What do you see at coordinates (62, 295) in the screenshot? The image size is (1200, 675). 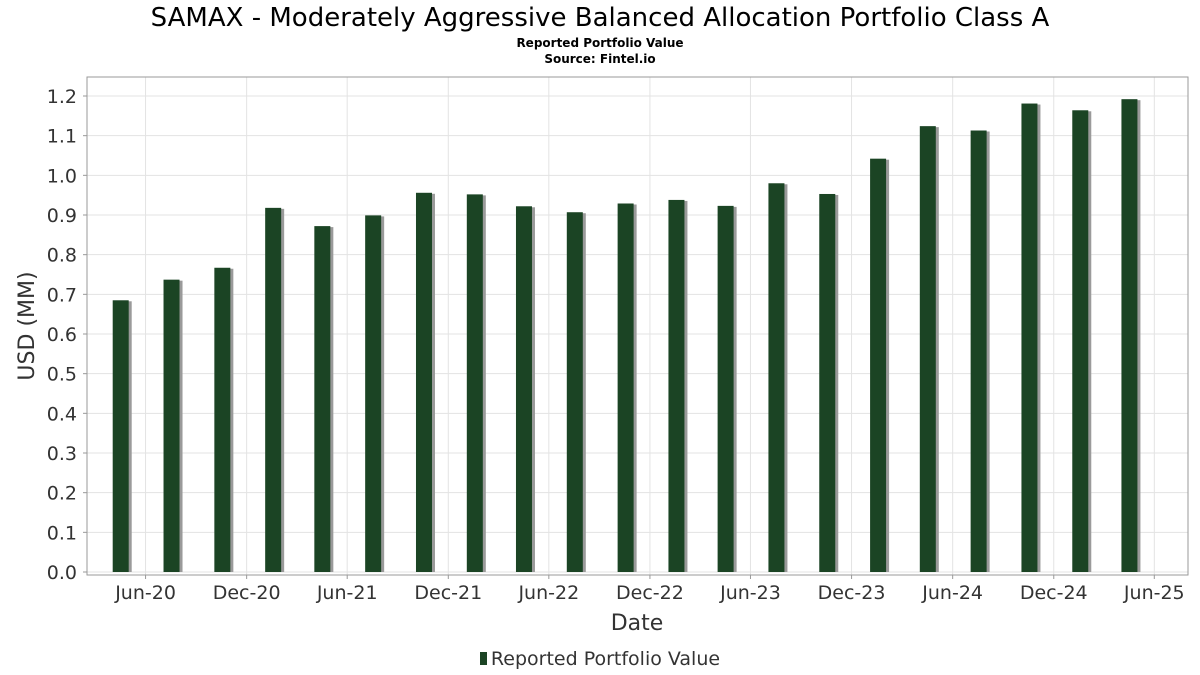 I see `y-tick-label: 0.7` at bounding box center [62, 295].